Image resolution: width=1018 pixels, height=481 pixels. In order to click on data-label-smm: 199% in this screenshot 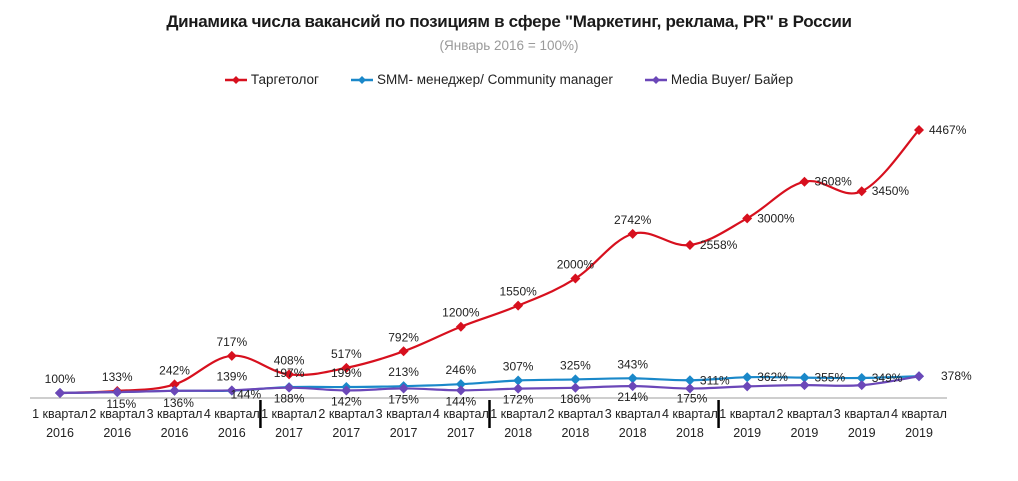, I will do `click(346, 373)`.